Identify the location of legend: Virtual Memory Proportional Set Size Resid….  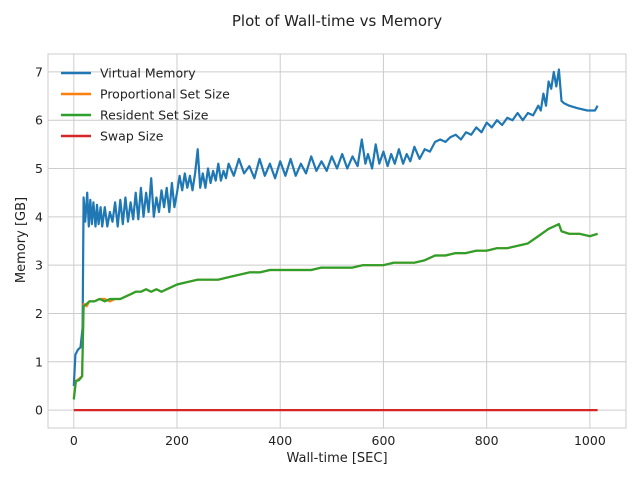
(145, 105).